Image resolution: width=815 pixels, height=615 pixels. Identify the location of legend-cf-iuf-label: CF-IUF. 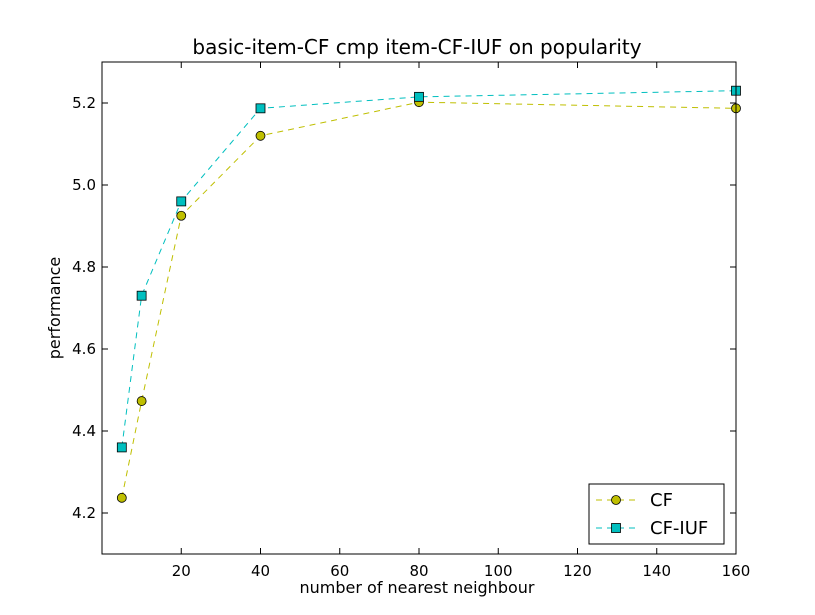
(679, 528).